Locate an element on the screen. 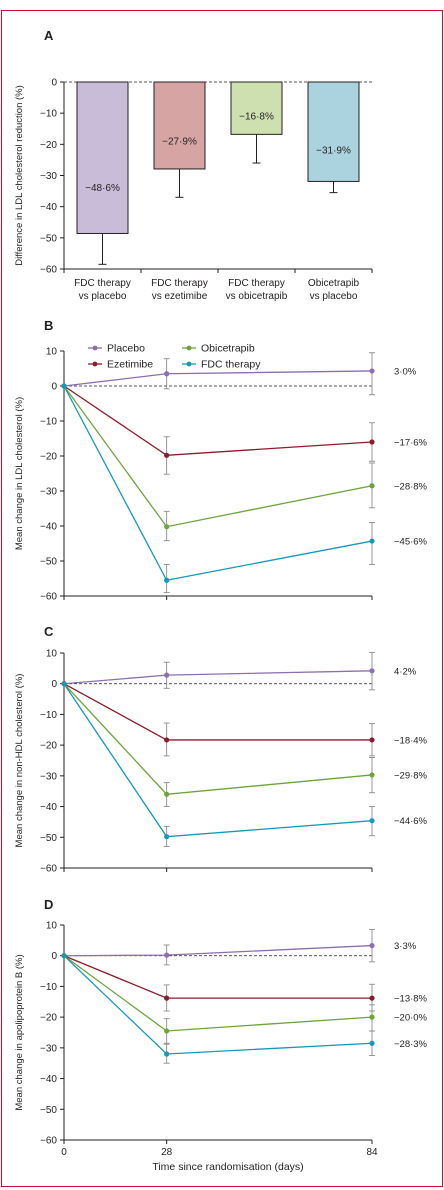 The image size is (444, 1190). end-value-label: 3·0% is located at coordinates (405, 371).